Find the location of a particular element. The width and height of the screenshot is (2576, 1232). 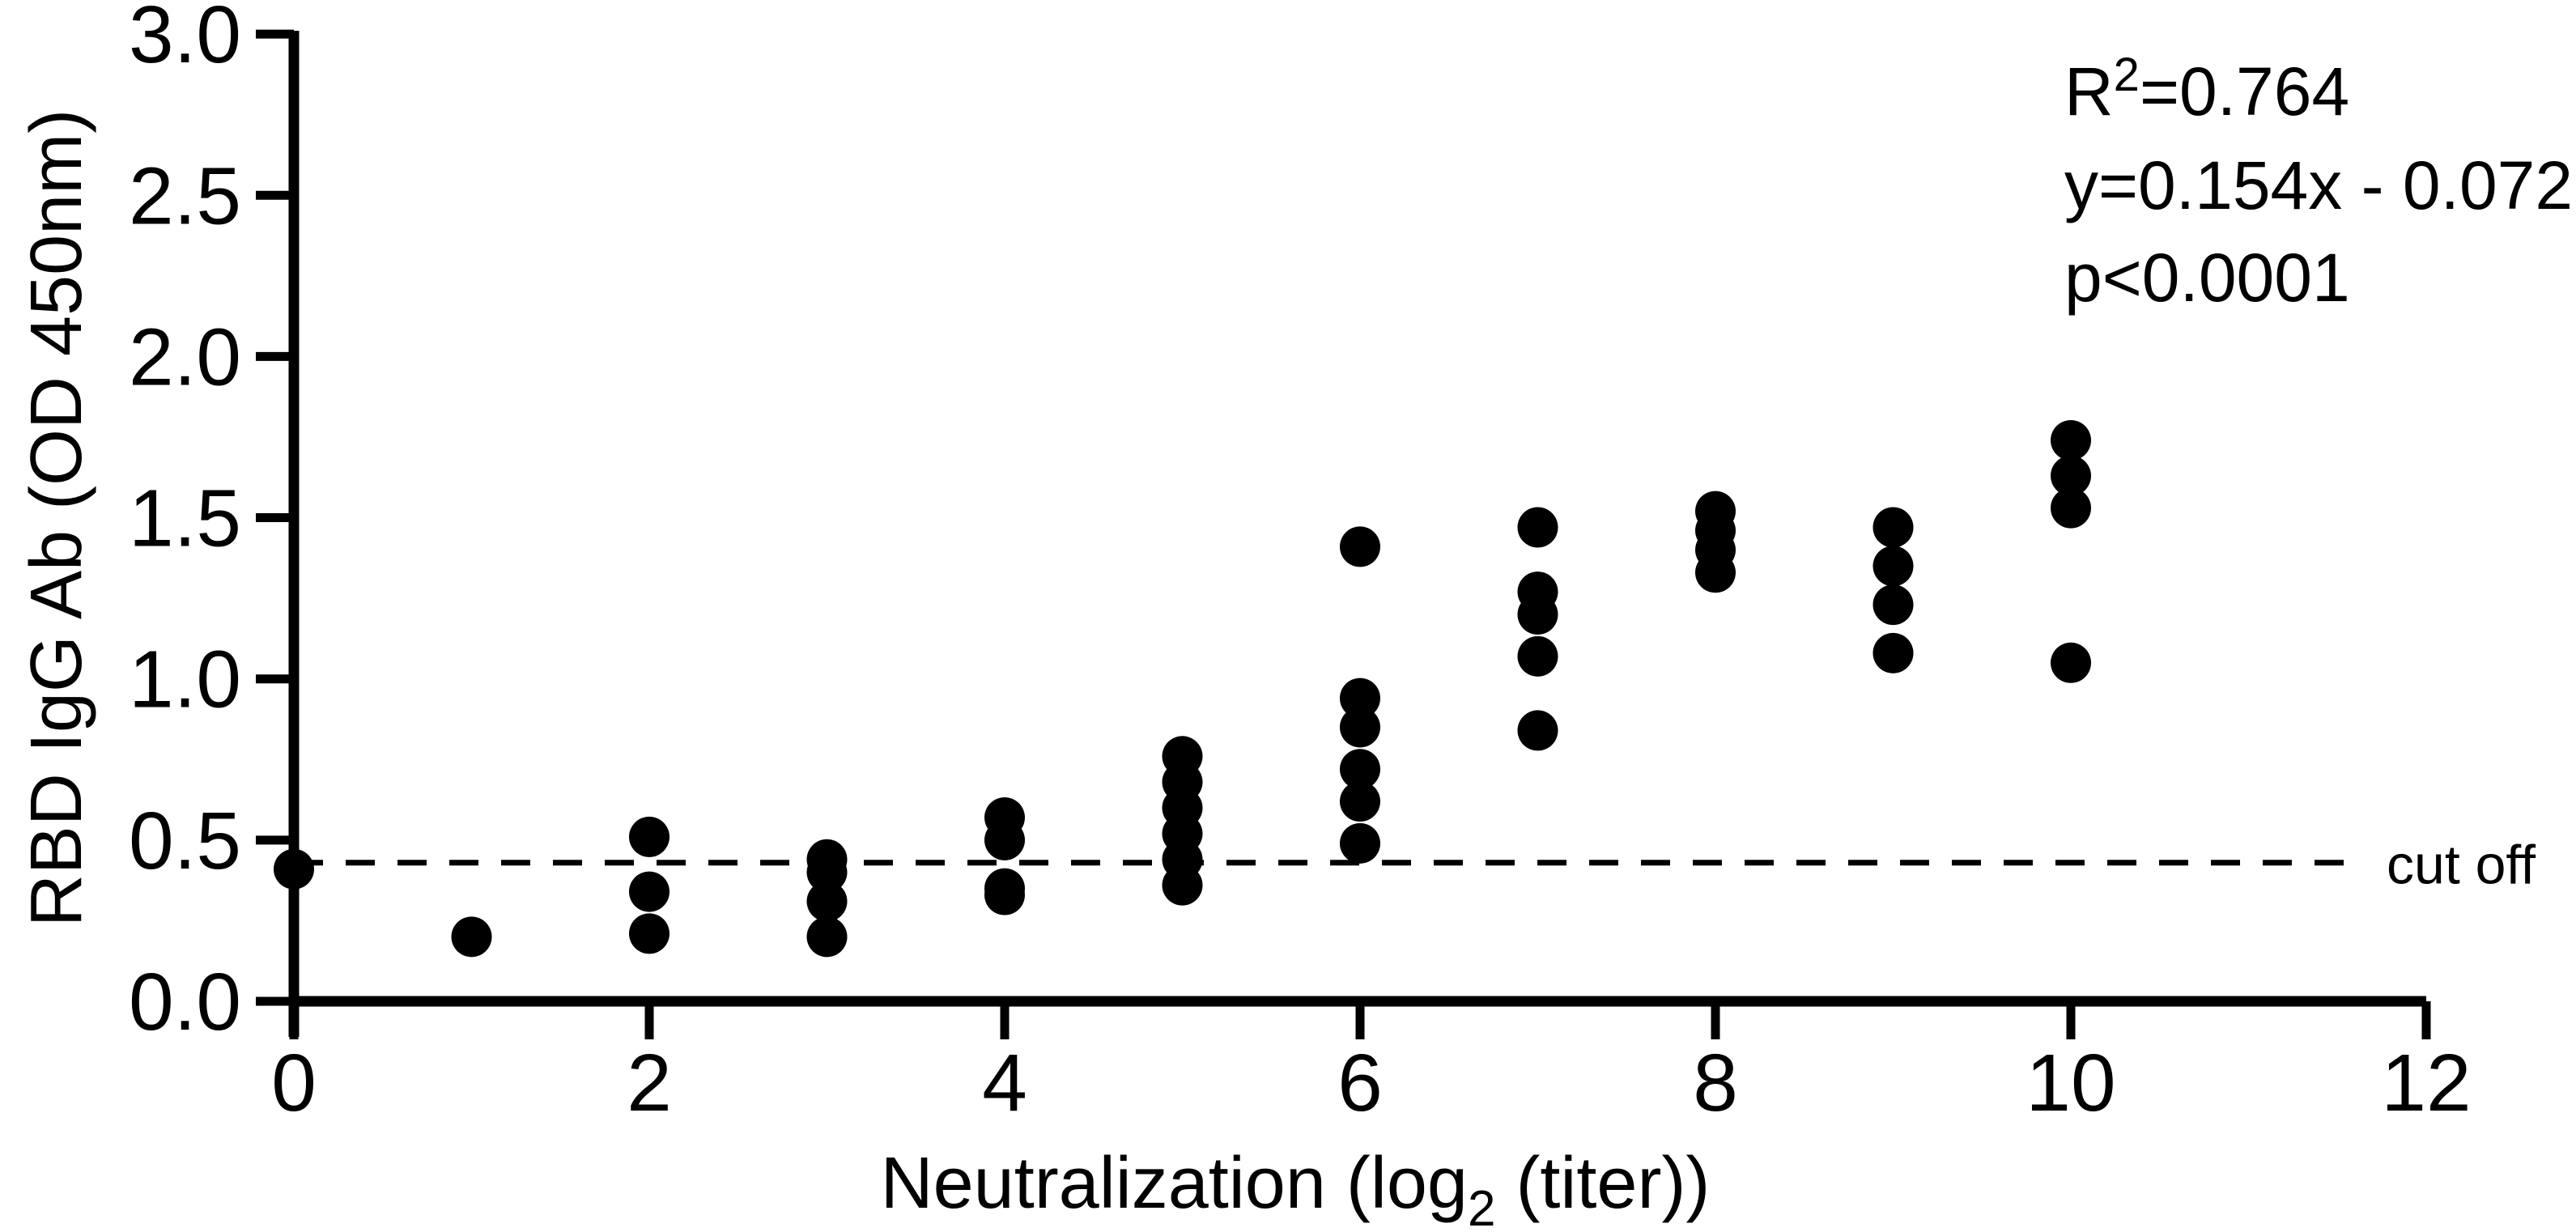

x-axis-title-subscript: 2 is located at coordinates (1482, 1204).